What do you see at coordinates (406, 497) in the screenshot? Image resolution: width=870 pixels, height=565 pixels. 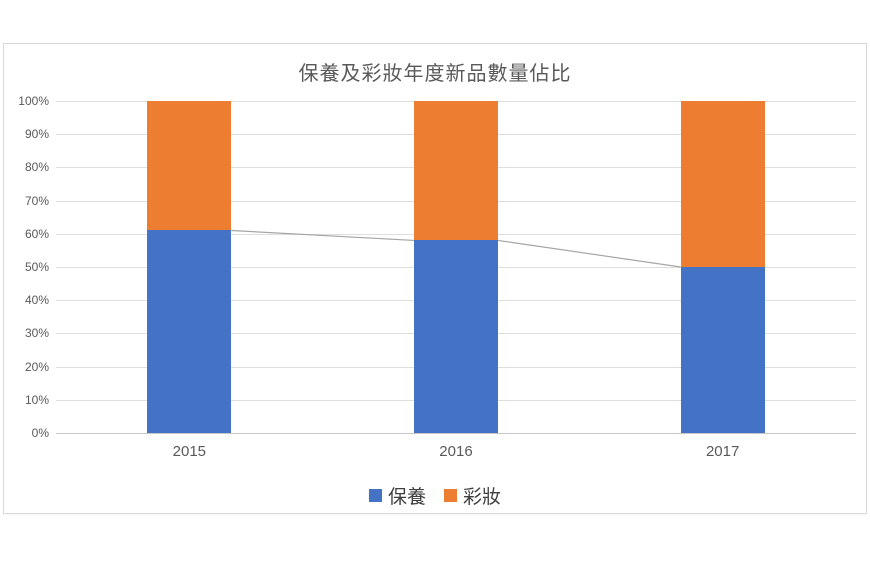 I see `legend-label: 保養` at bounding box center [406, 497].